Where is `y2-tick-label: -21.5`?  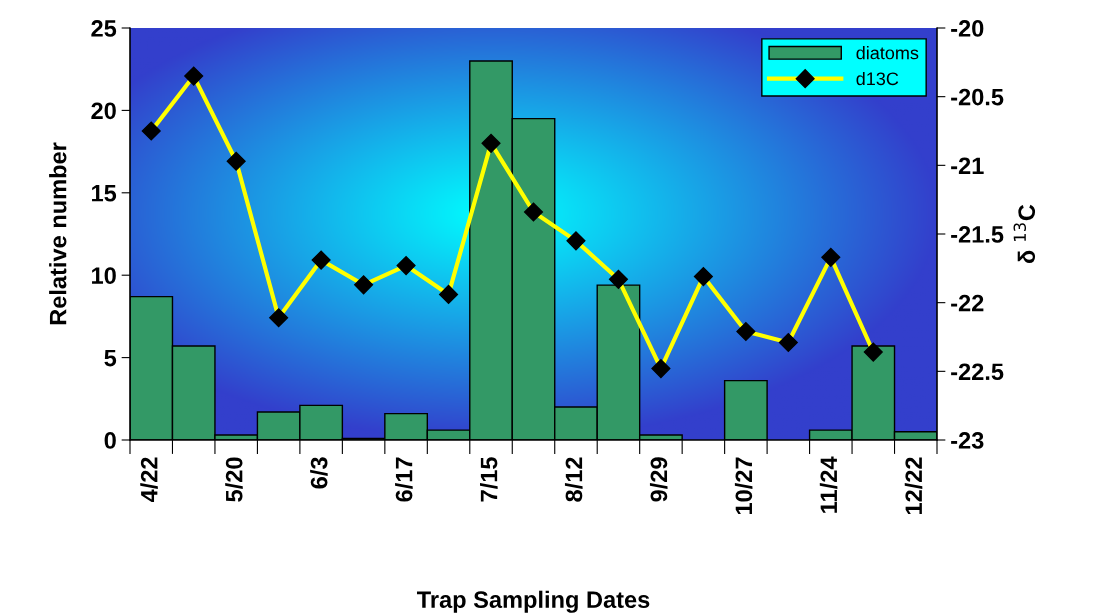
y2-tick-label: -21.5 is located at coordinates (977, 234).